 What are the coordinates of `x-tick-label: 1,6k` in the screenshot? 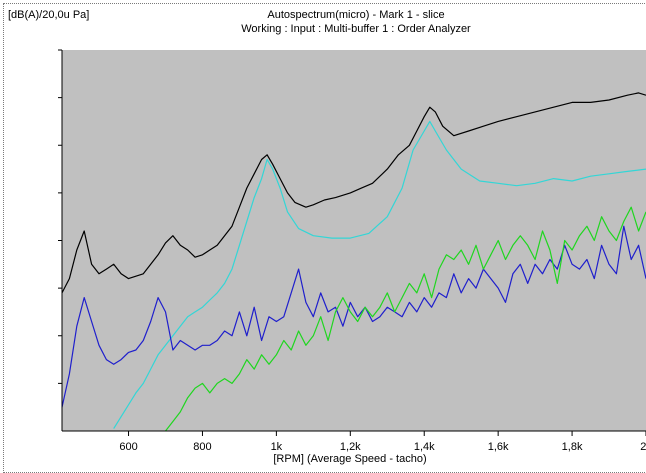 It's located at (498, 447).